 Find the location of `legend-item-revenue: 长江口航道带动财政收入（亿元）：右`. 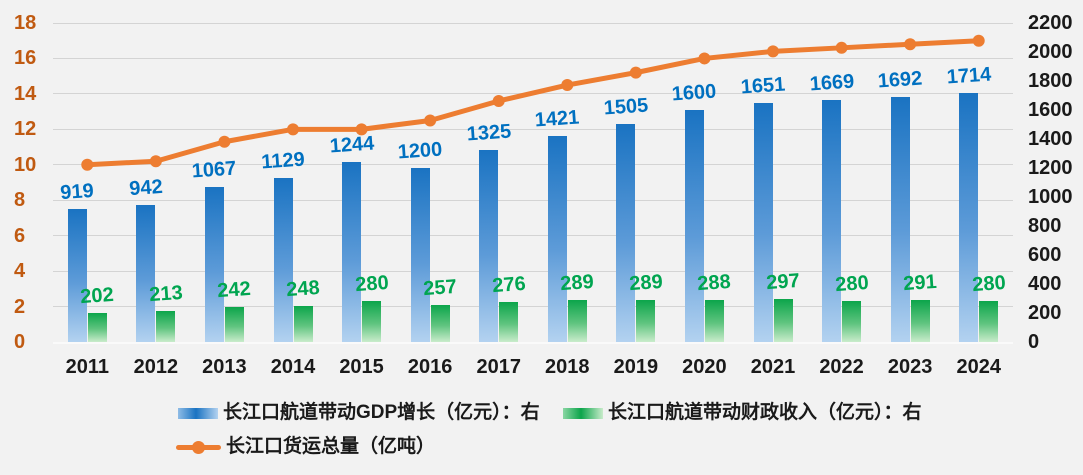

legend-item-revenue: 长江口航道带动财政收入（亿元）：右 is located at coordinates (742, 413).